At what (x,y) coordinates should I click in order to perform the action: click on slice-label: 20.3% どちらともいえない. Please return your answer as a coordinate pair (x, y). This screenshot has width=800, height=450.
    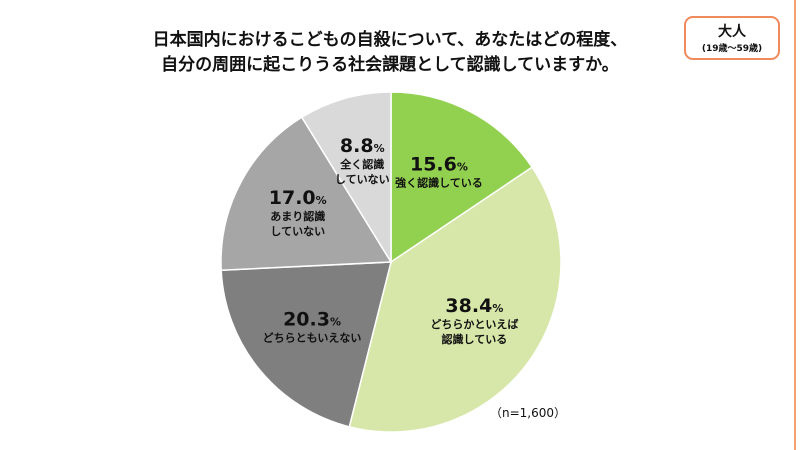
    Looking at the image, I should click on (312, 326).